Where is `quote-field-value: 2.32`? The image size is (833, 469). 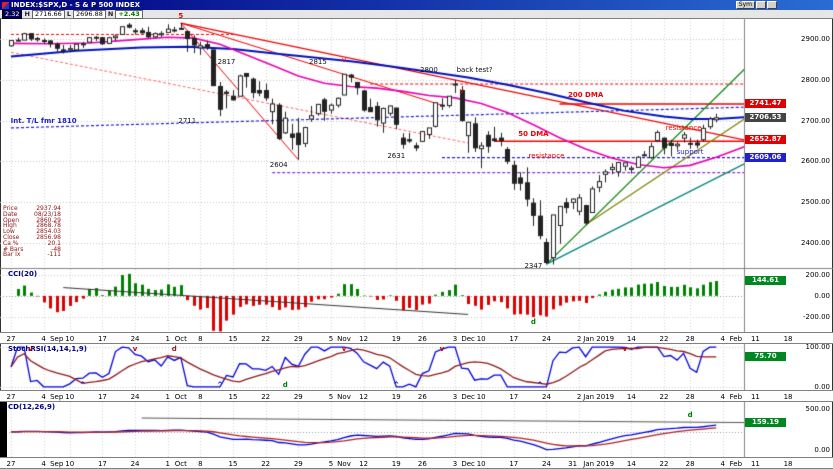 quote-field-value: 2.32 is located at coordinates (12, 14).